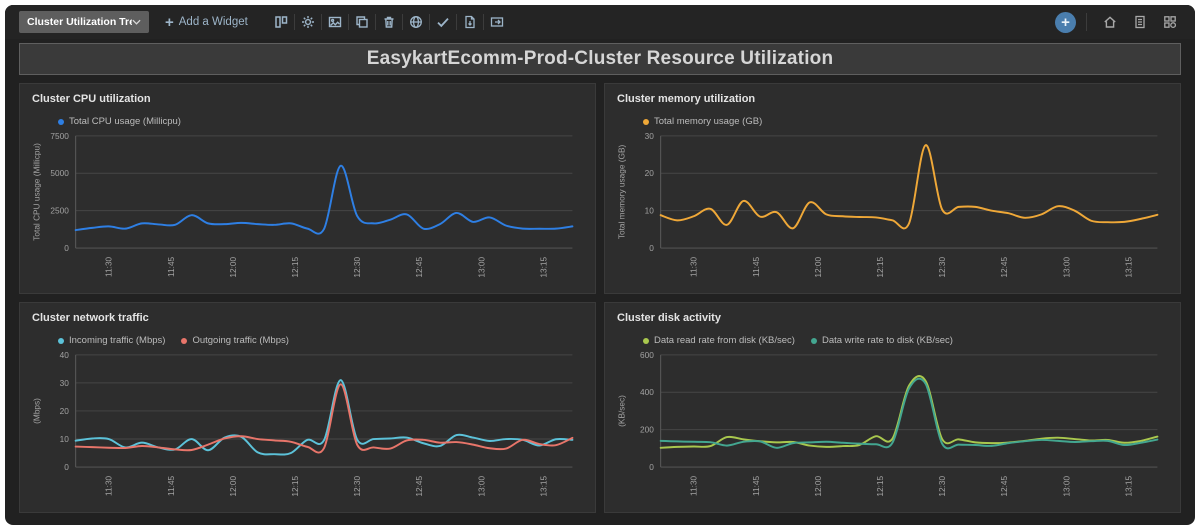 This screenshot has width=1200, height=530. I want to click on trash-icon, so click(389, 22).